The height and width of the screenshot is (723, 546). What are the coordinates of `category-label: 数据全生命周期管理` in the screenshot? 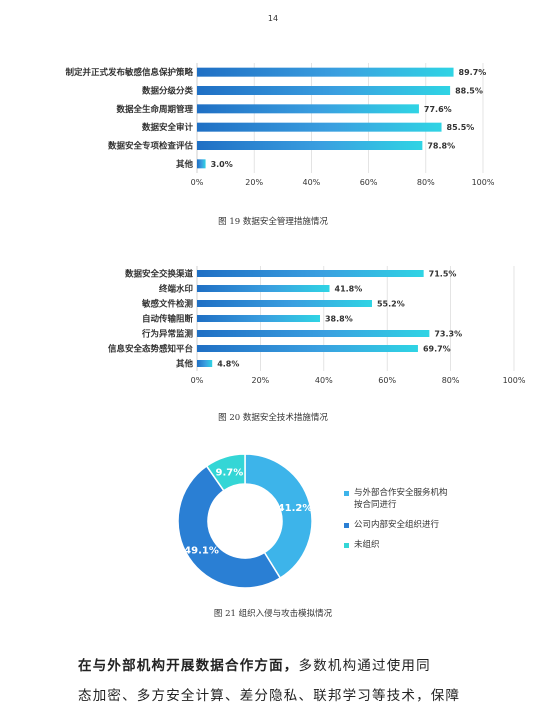 It's located at (154, 109).